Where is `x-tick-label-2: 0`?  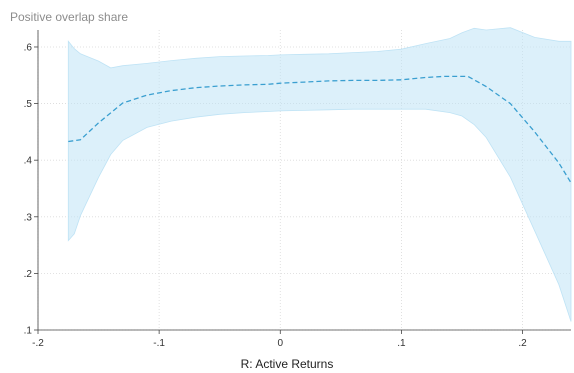 x-tick-label-2: 0 is located at coordinates (280, 343).